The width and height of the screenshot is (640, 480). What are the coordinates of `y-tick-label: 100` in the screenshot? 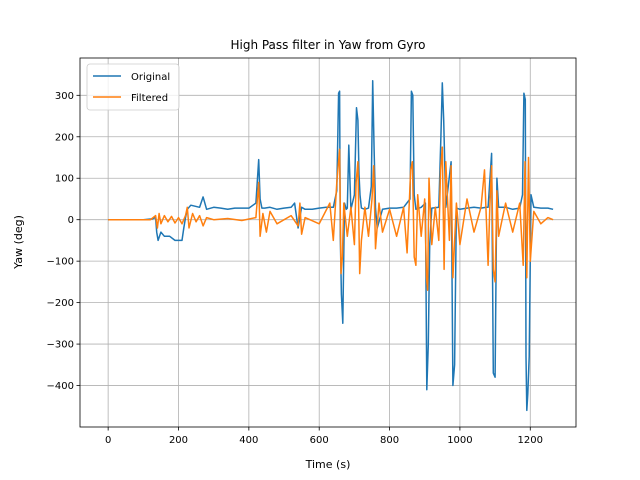 It's located at (64, 179).